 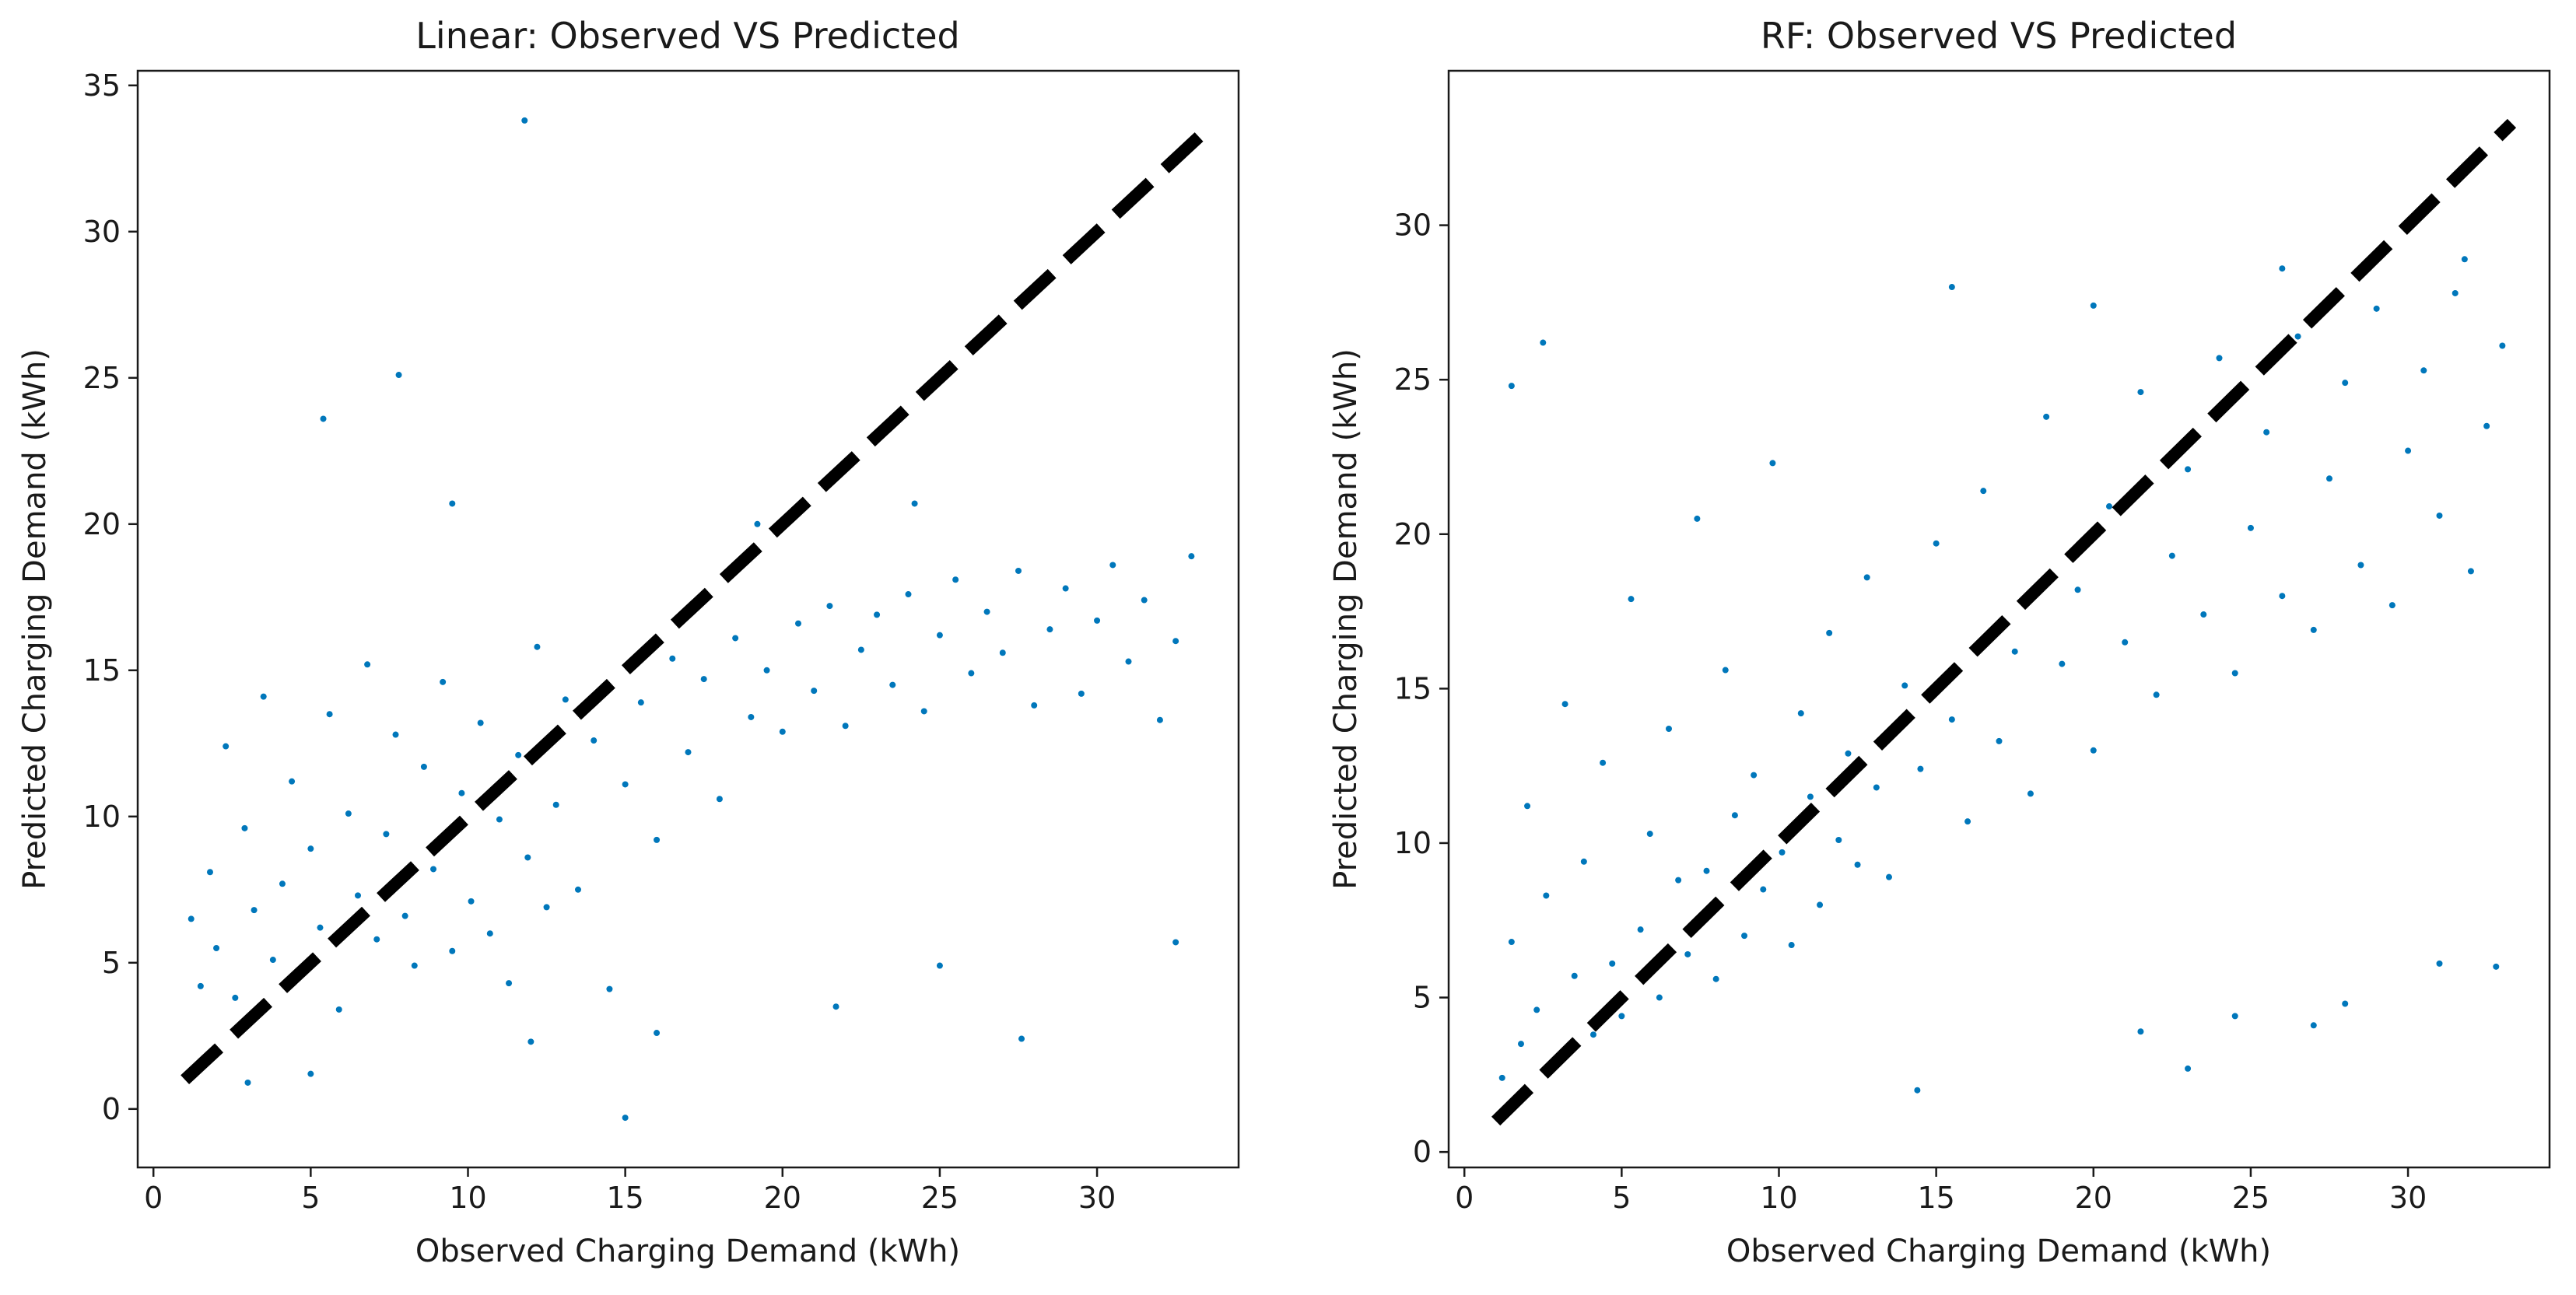 What do you see at coordinates (1423, 1152) in the screenshot?
I see `y-tick-label: 0` at bounding box center [1423, 1152].